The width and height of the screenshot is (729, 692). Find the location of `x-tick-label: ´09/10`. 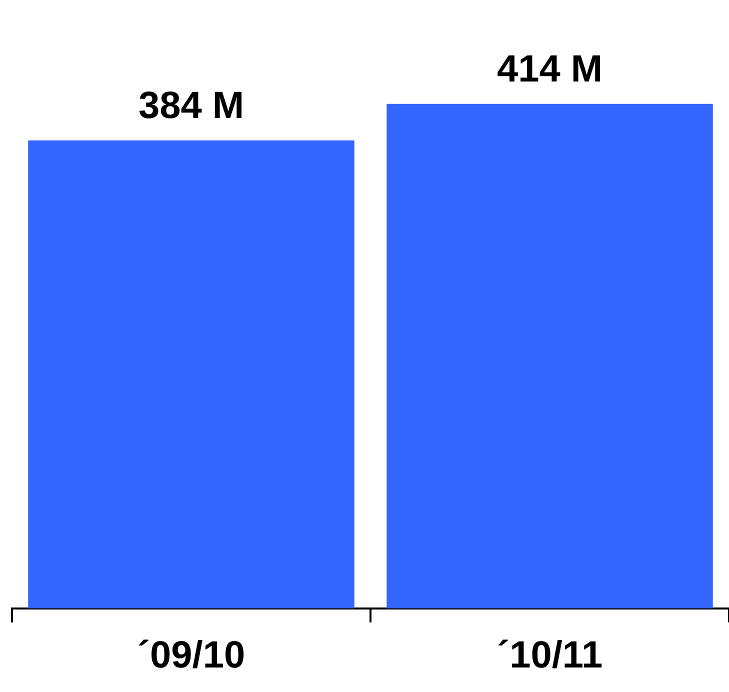

x-tick-label: ´09/10 is located at coordinates (191, 655).